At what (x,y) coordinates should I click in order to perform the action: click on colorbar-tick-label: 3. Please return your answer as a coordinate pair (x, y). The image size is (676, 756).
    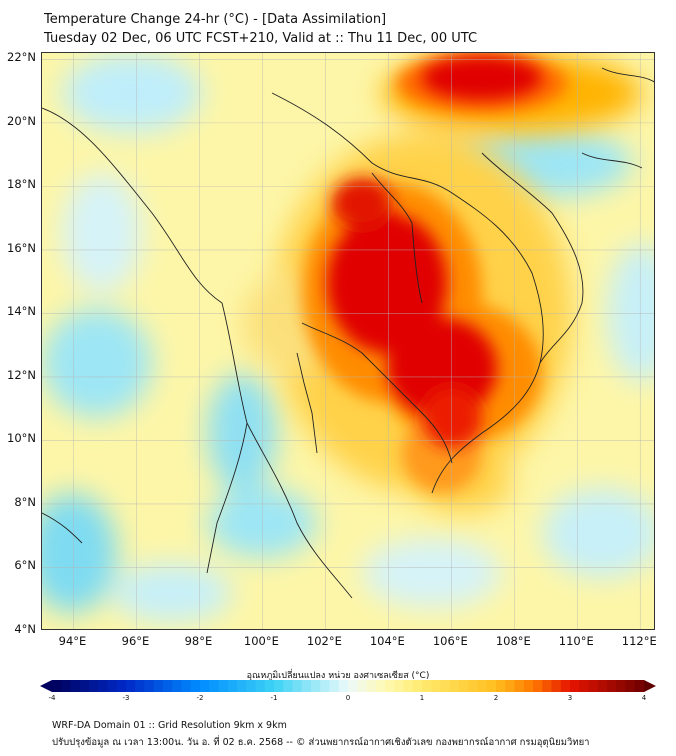
    Looking at the image, I should click on (570, 698).